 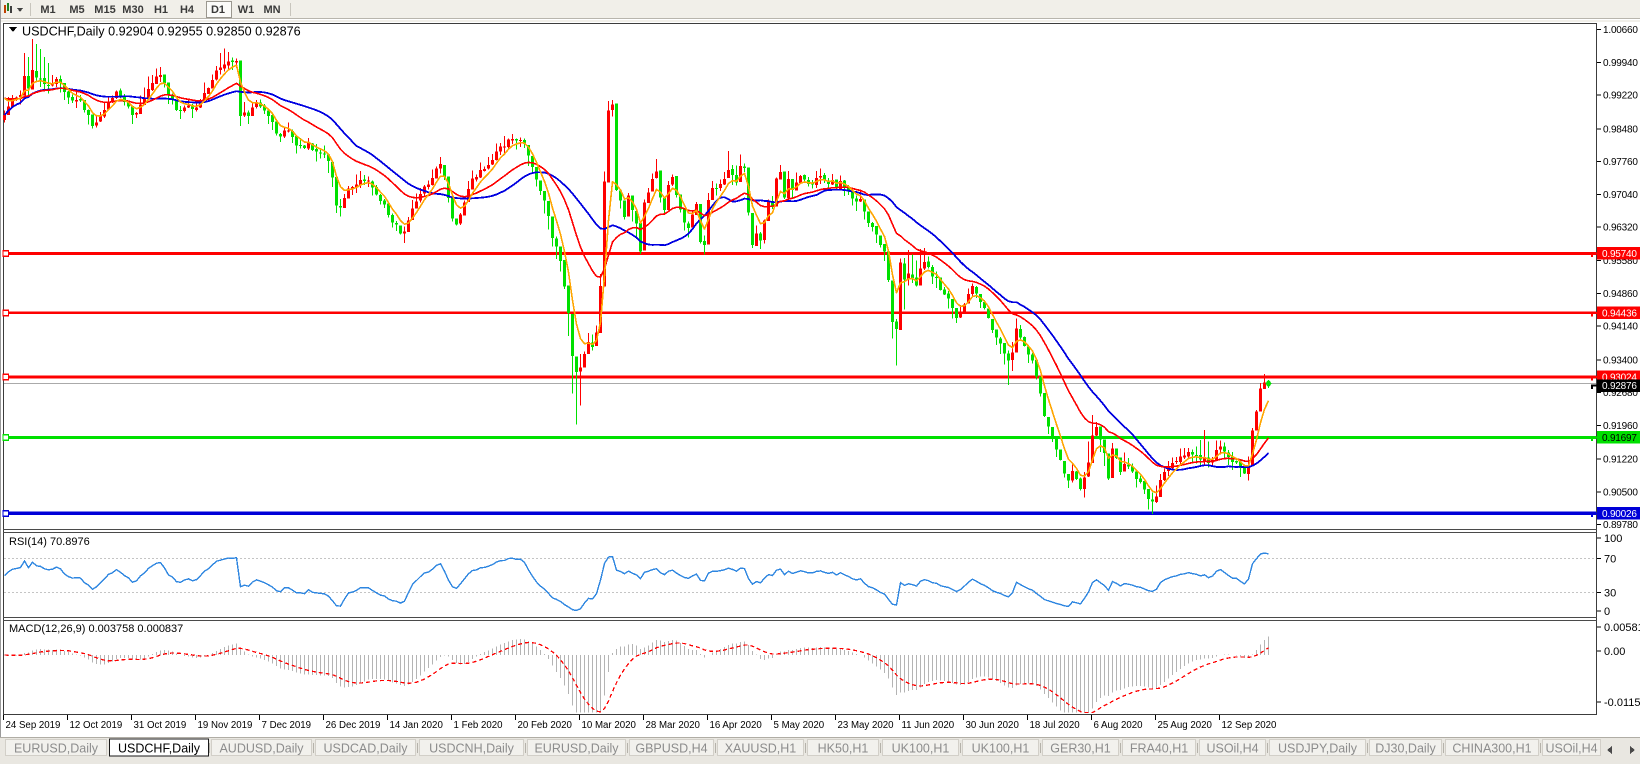 I want to click on svg-text: 28 Mar 2020, so click(x=673, y=725).